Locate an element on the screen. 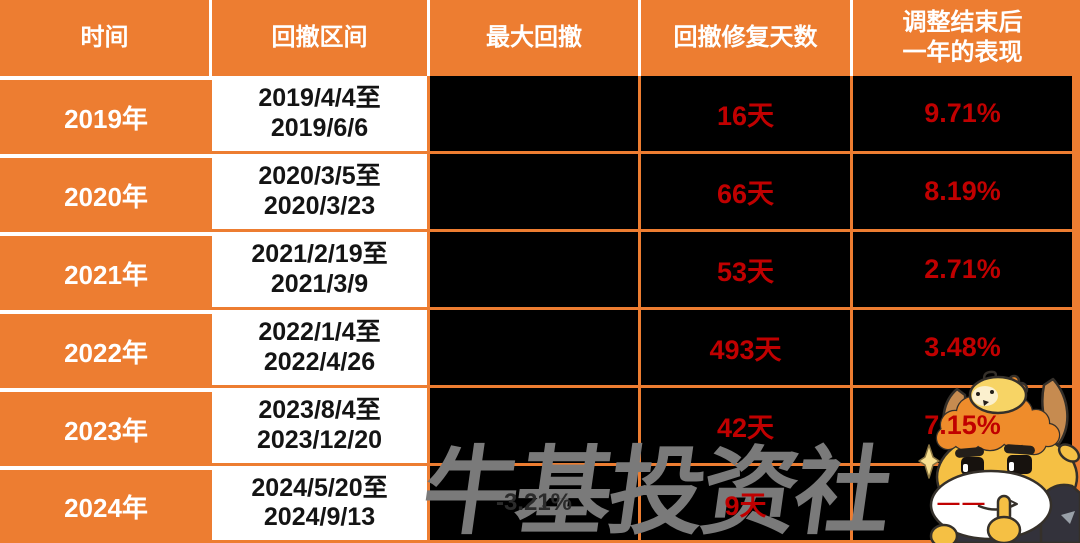 This screenshot has height=543, width=1080. period-cell: 2022/1/4至 2022/4/26 is located at coordinates (321, 349).